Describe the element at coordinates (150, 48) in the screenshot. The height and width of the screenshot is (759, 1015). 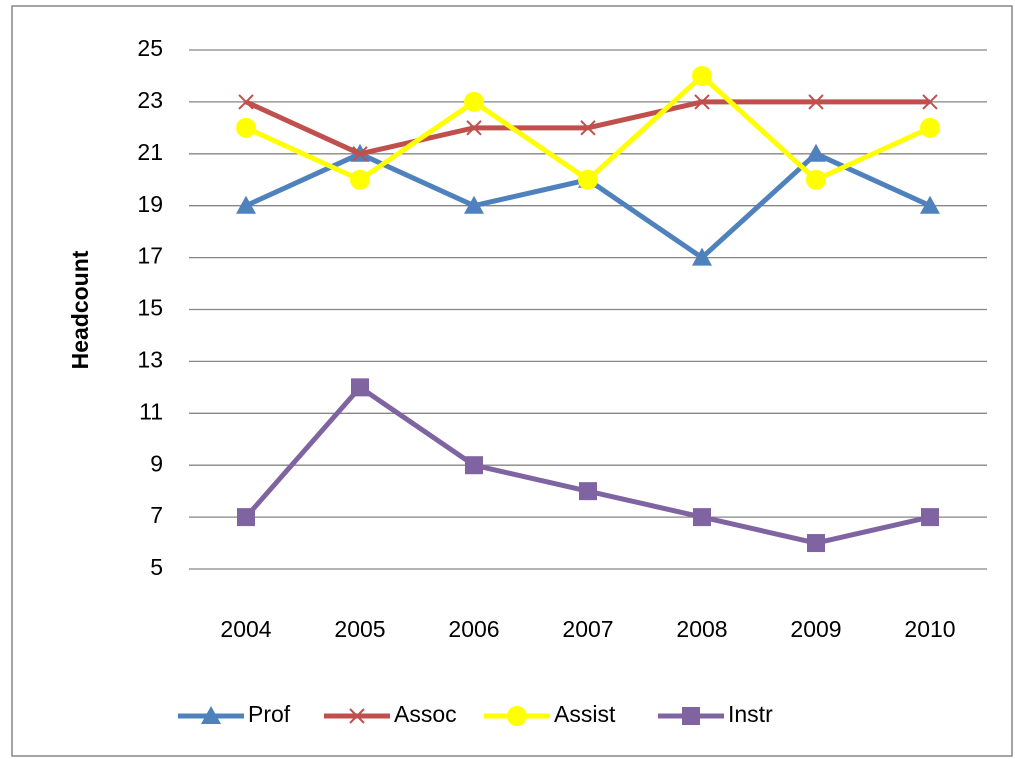
I see `y-tick-label: 25` at that location.